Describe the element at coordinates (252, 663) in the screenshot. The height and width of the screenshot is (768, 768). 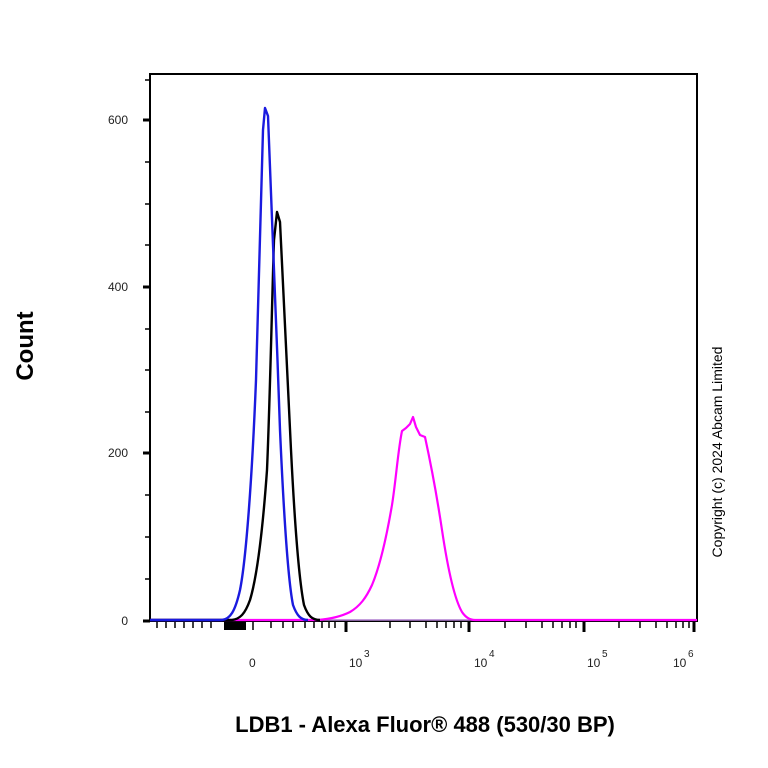
I see `x-tick-label-0: 0` at that location.